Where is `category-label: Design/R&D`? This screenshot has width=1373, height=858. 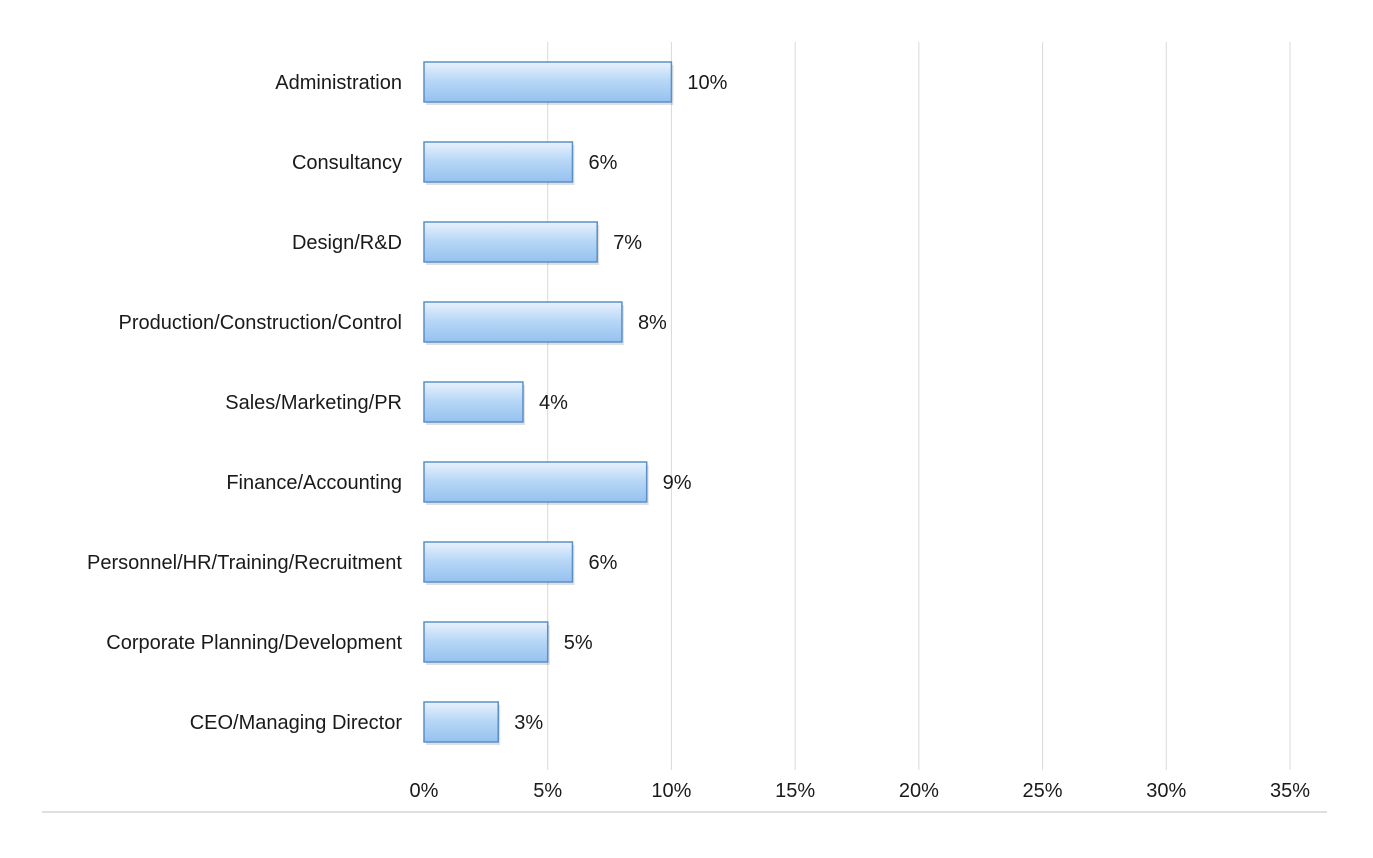 category-label: Design/R&D is located at coordinates (347, 243).